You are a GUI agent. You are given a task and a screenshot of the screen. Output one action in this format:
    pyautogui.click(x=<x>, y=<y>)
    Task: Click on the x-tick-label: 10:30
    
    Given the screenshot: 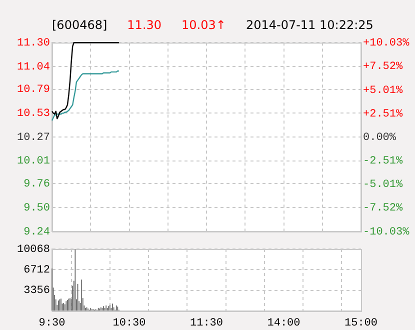 What is the action you would take?
    pyautogui.click(x=129, y=324)
    